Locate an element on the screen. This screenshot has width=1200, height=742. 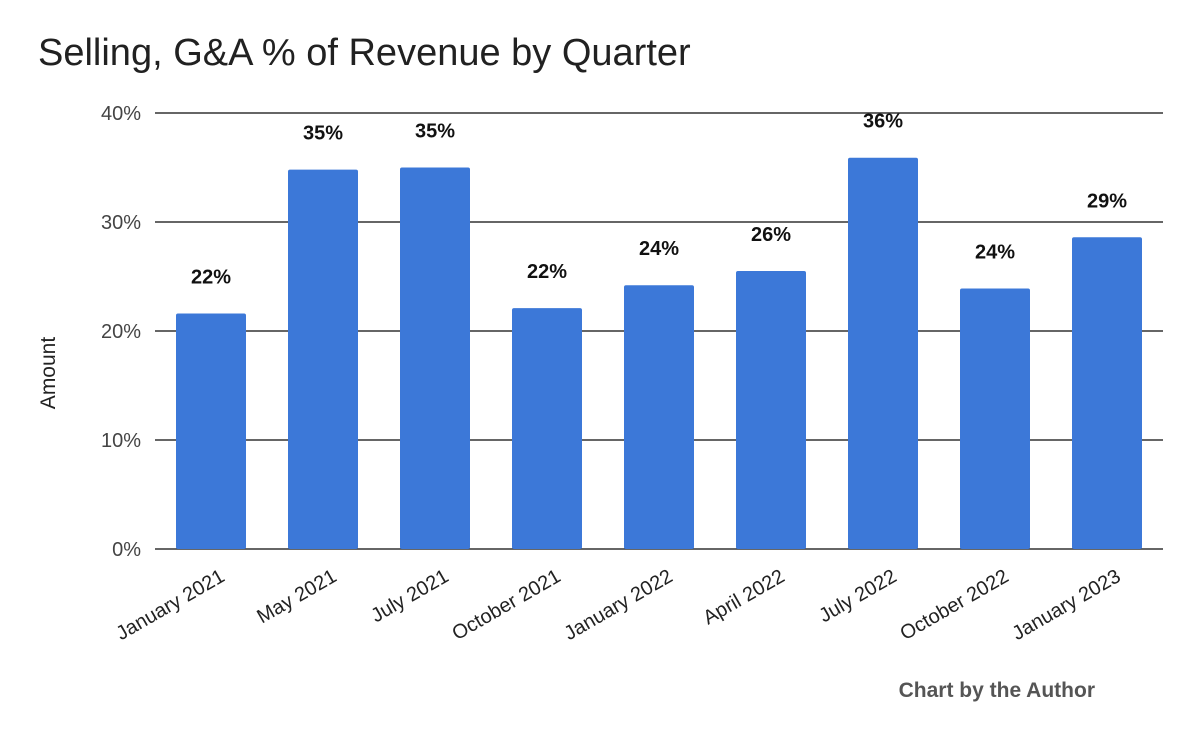
x-category-label: July 2021 is located at coordinates (409, 596).